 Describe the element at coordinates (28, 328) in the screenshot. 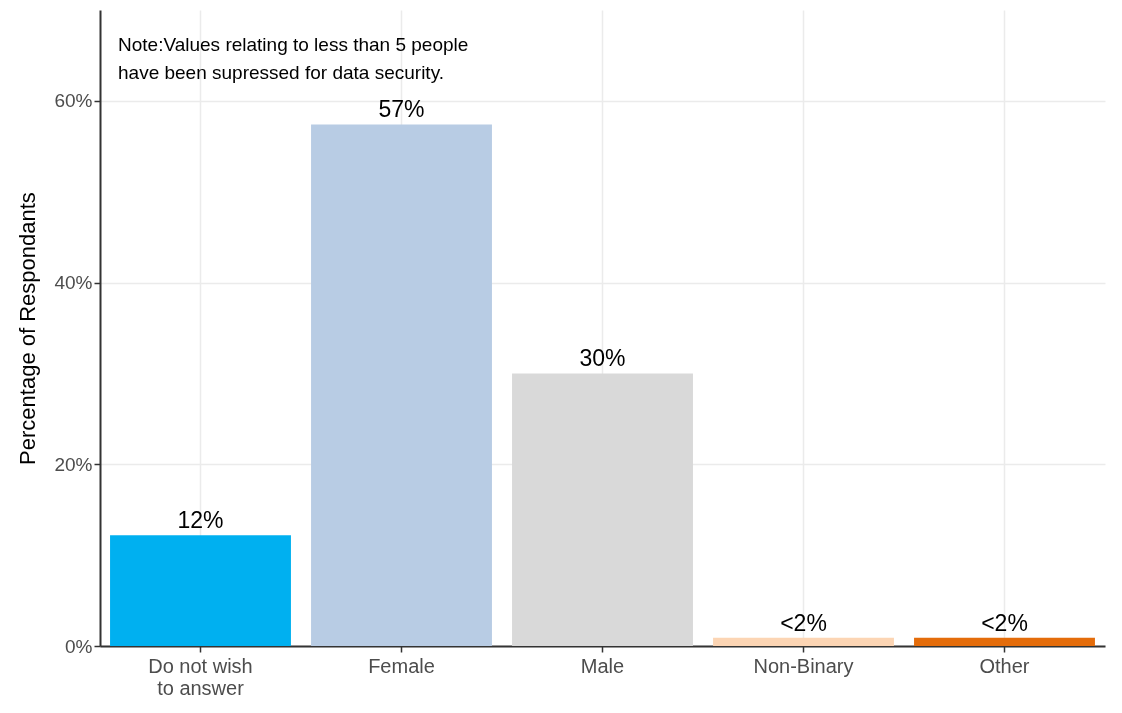

I see `y-axis-title: Percentage of Respondants` at that location.